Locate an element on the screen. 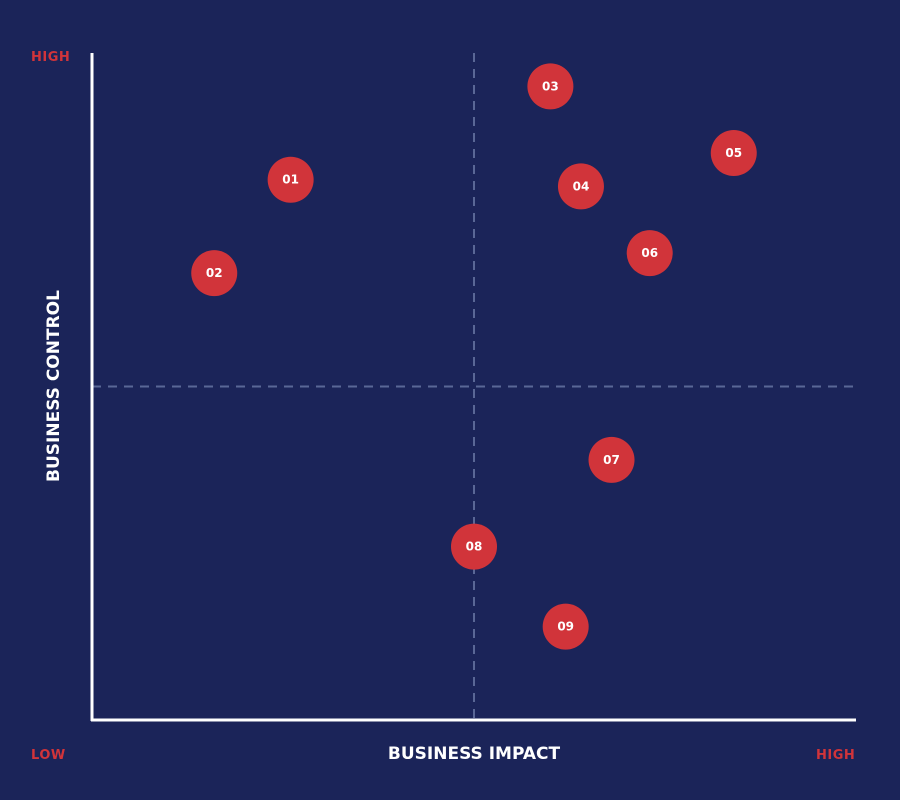  data-point: 01 is located at coordinates (290, 179).